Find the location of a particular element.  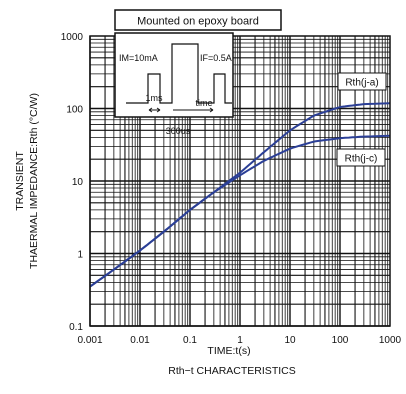

y-axis-label-line2: THAERMAL IMPEDANCE:Rth (°C/W) is located at coordinates (34, 181).